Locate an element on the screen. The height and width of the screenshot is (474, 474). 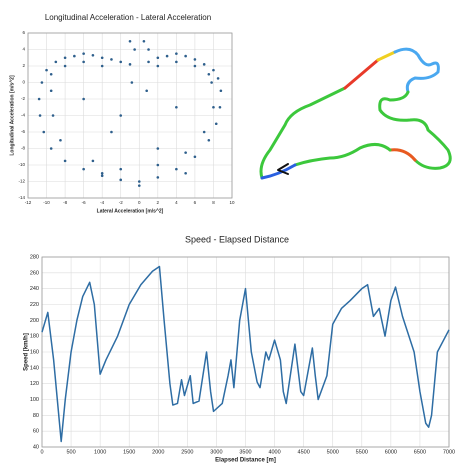
x-axis-label: Lateral Acceleration [m/s^2] is located at coordinates (130, 211).